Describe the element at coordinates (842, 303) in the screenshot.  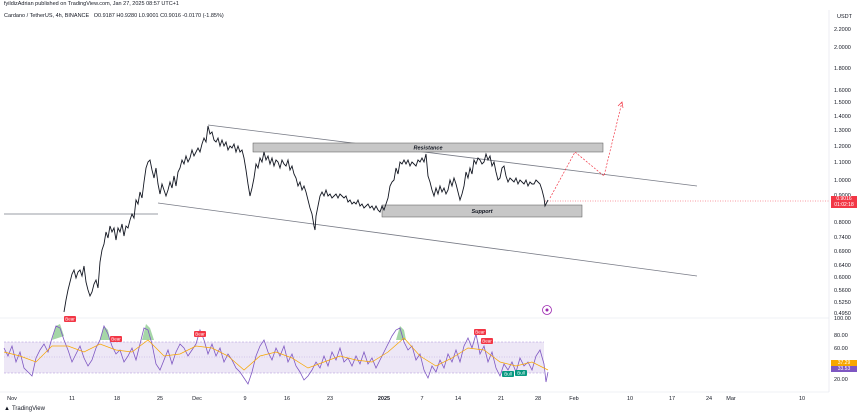
I see `price-axis-label: 0.5250` at that location.